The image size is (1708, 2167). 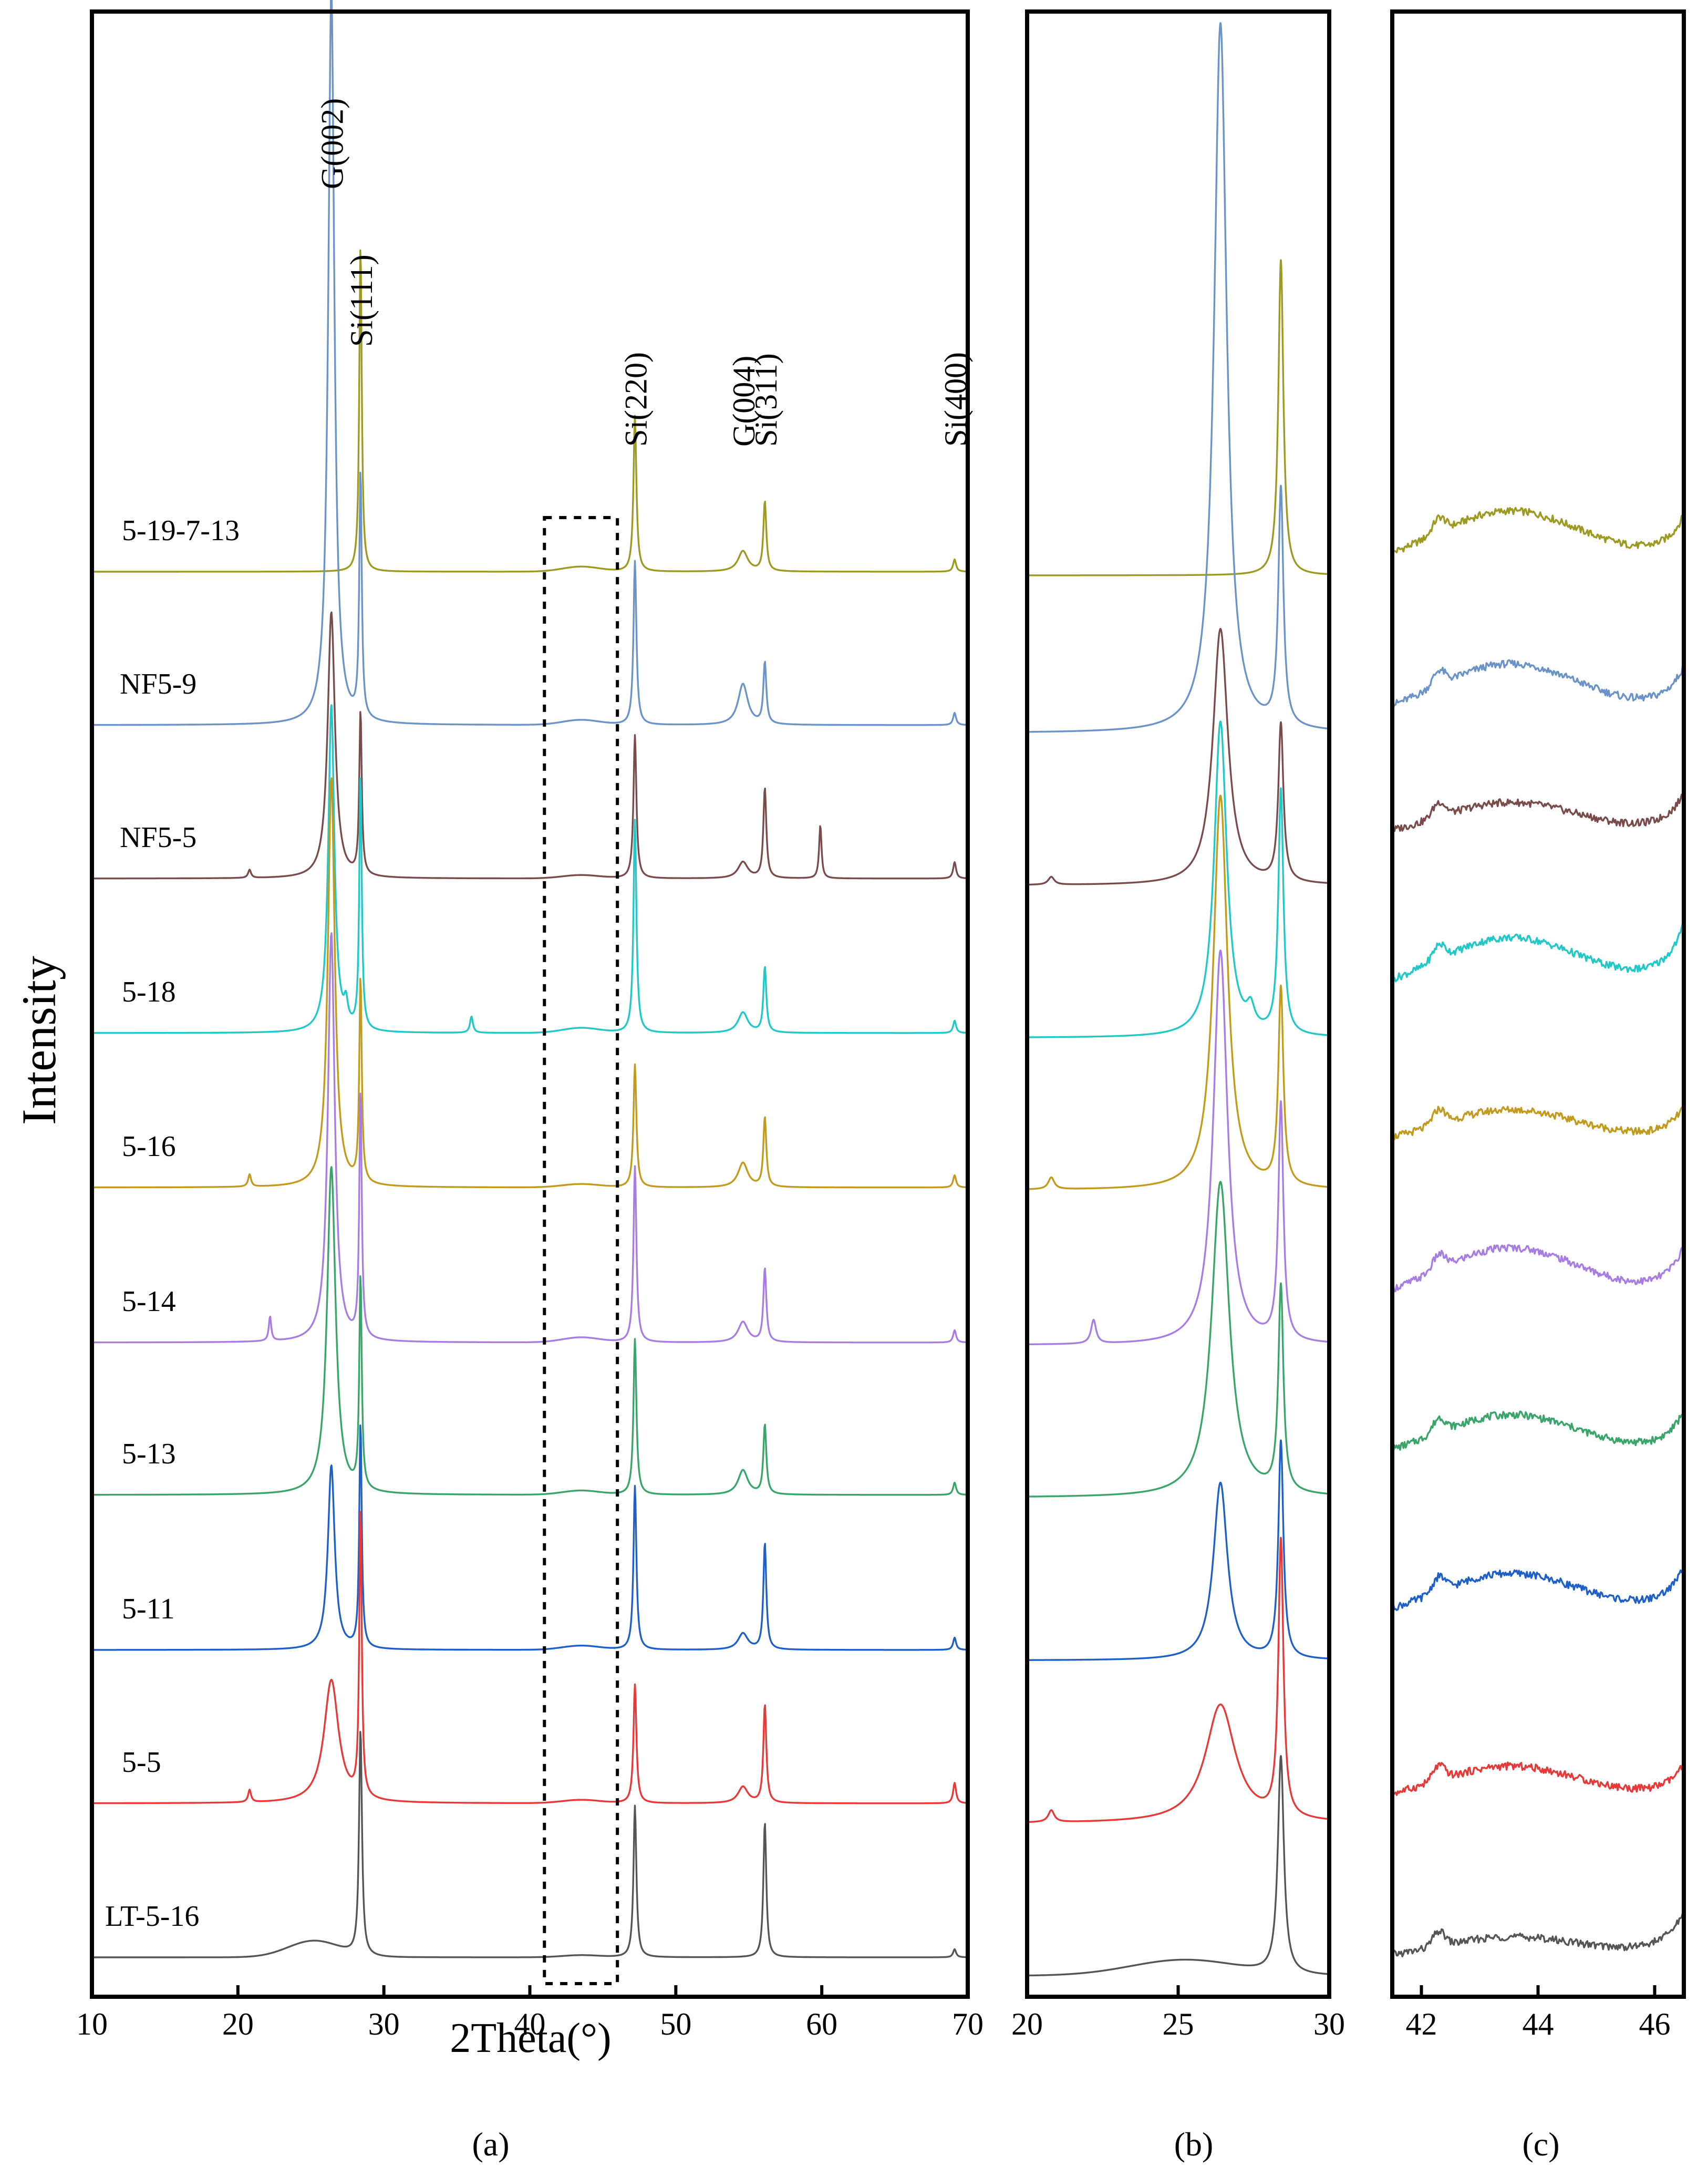 I want to click on sample-label: 5-19-7-13, so click(x=181, y=530).